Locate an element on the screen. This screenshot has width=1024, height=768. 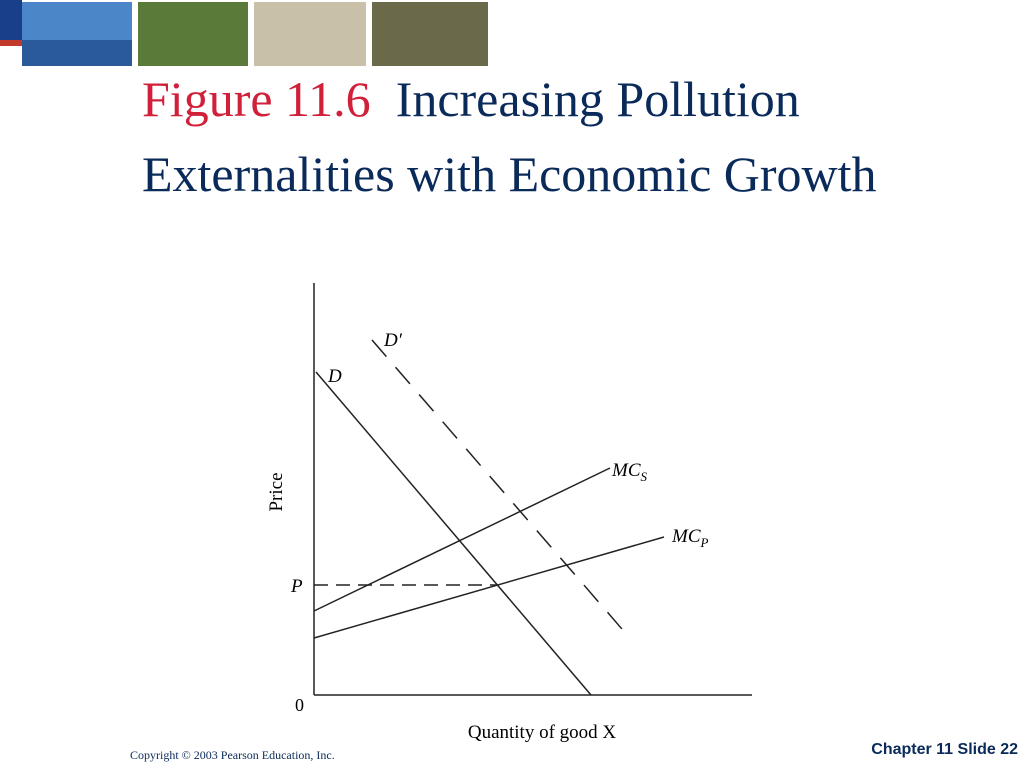
curve-label: MCS is located at coordinates (629, 472).